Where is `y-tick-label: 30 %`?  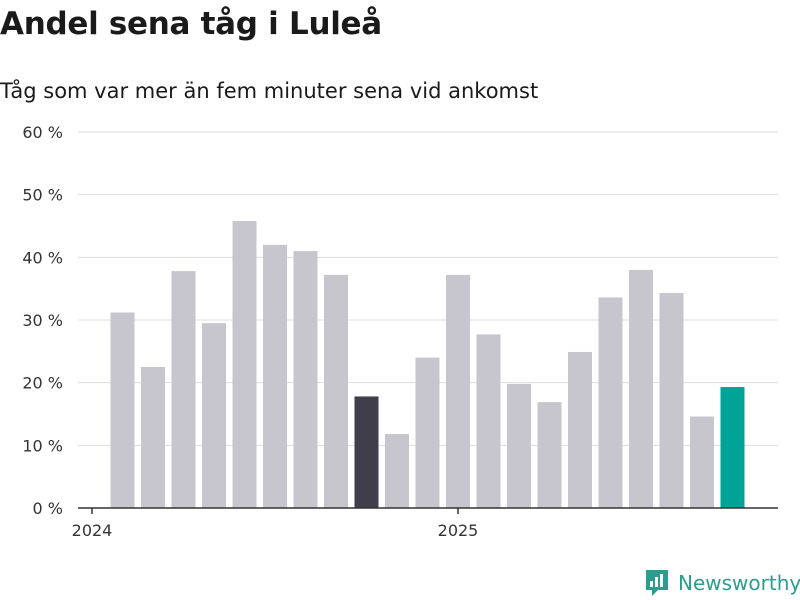
y-tick-label: 30 % is located at coordinates (42, 320).